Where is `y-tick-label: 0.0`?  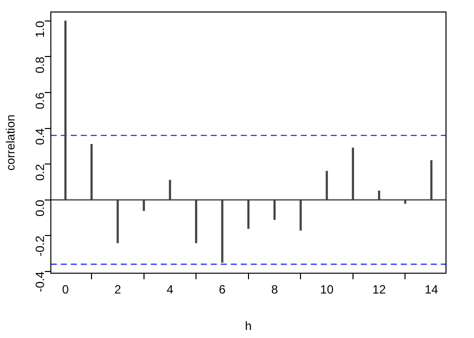 y-tick-label: 0.0 is located at coordinates (40, 208).